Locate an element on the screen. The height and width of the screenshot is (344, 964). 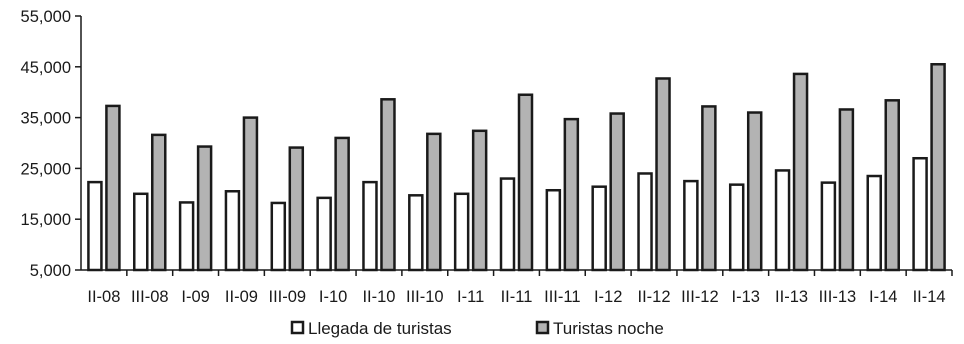
x-category-label: I-10 is located at coordinates (333, 297).